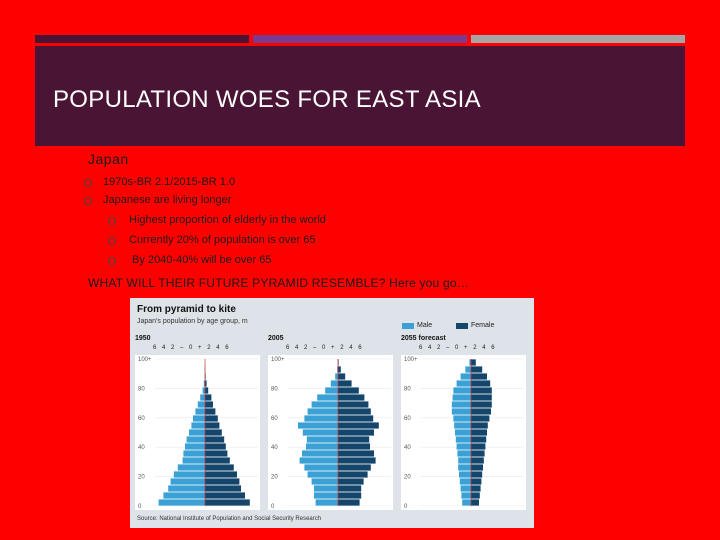 This screenshot has height=540, width=720. What do you see at coordinates (192, 321) in the screenshot?
I see `chart-subtitle: Japan's population by age group, m` at bounding box center [192, 321].